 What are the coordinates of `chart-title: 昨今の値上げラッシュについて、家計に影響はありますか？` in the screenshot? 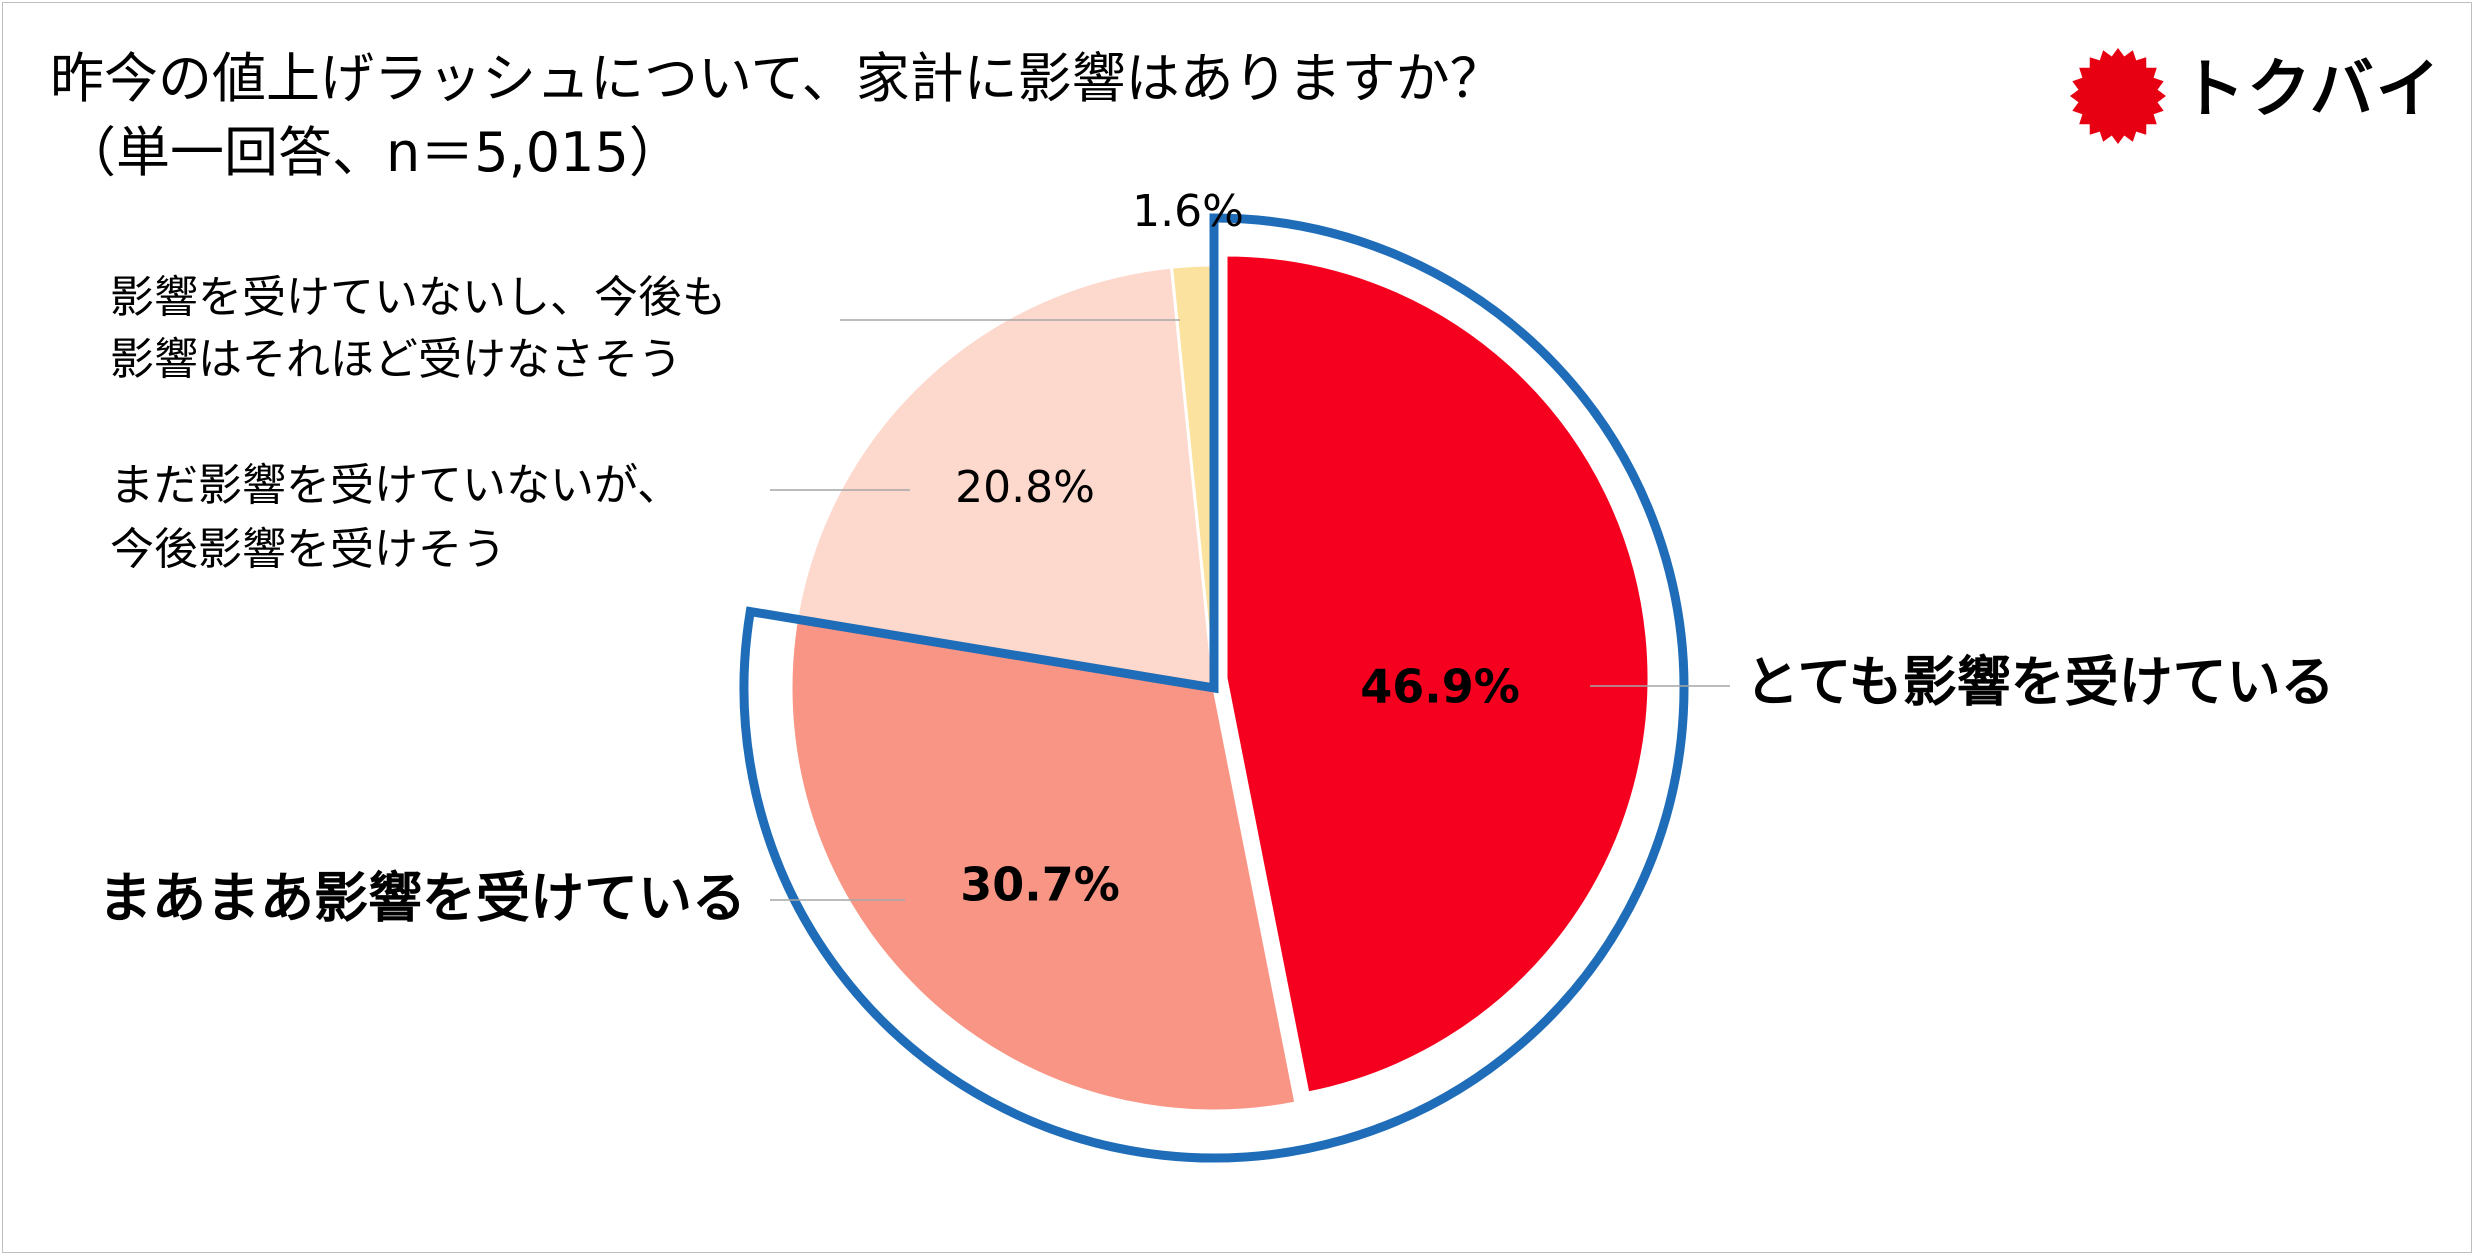 It's located at (777, 78).